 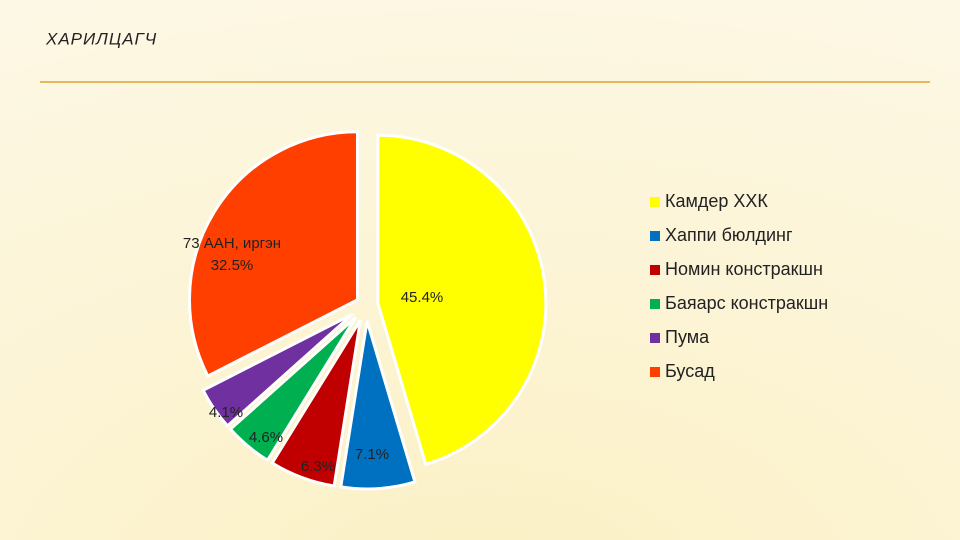 What do you see at coordinates (744, 269) in the screenshot?
I see `legend-label: Номин констракшн` at bounding box center [744, 269].